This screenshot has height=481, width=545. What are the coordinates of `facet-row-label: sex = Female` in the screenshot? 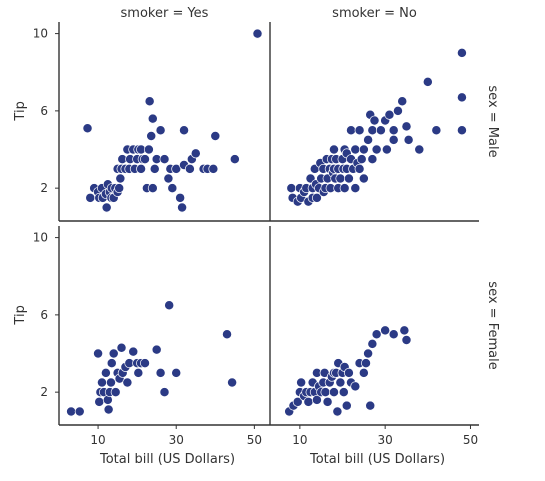 It's located at (492, 325).